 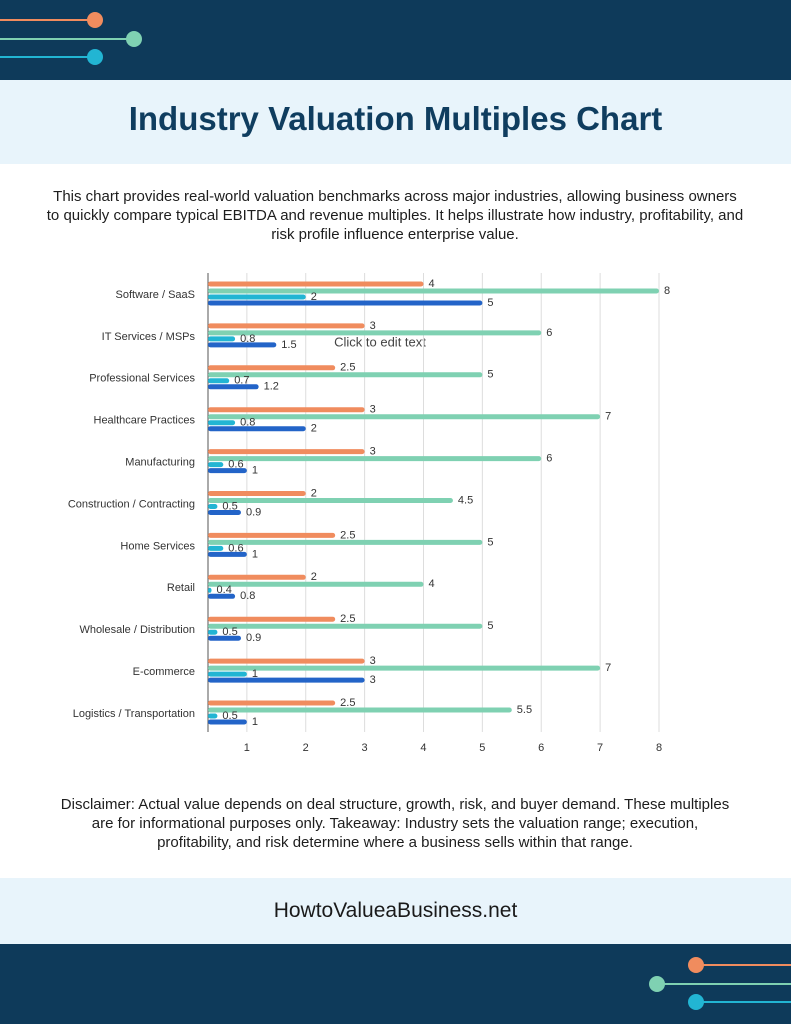 What do you see at coordinates (224, 590) in the screenshot?
I see `value-label: 0.4` at bounding box center [224, 590].